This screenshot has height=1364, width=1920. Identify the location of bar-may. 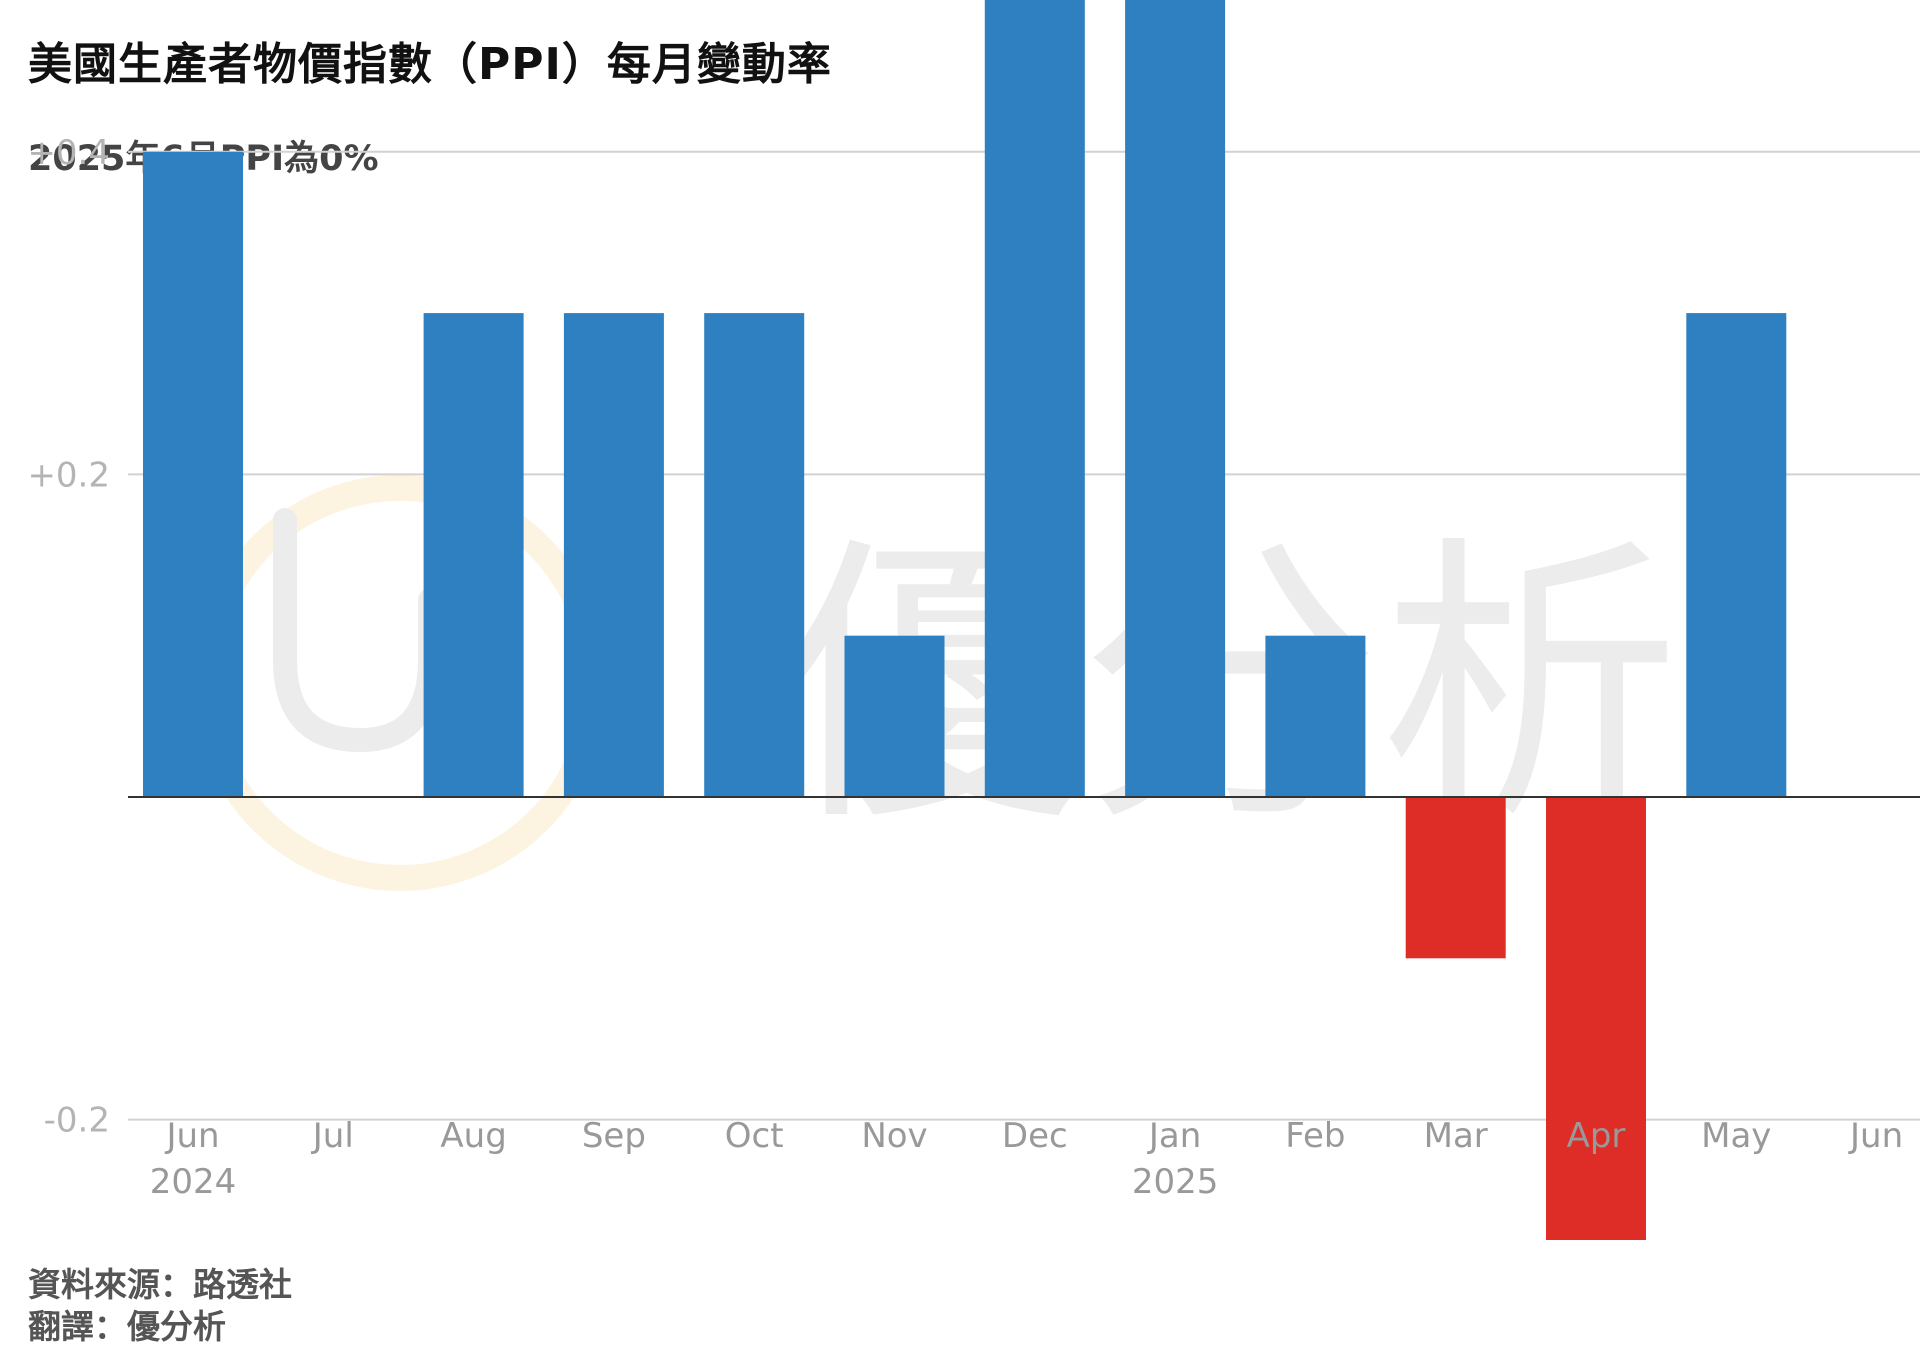
(1736, 555).